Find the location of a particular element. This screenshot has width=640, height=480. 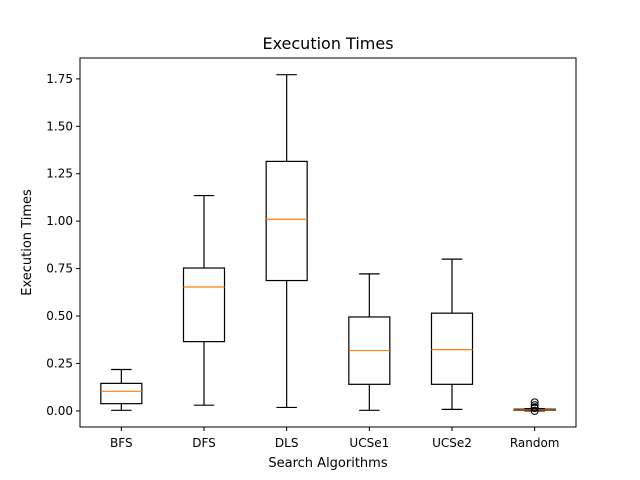

y-tick-label: 1.25 is located at coordinates (59, 174).